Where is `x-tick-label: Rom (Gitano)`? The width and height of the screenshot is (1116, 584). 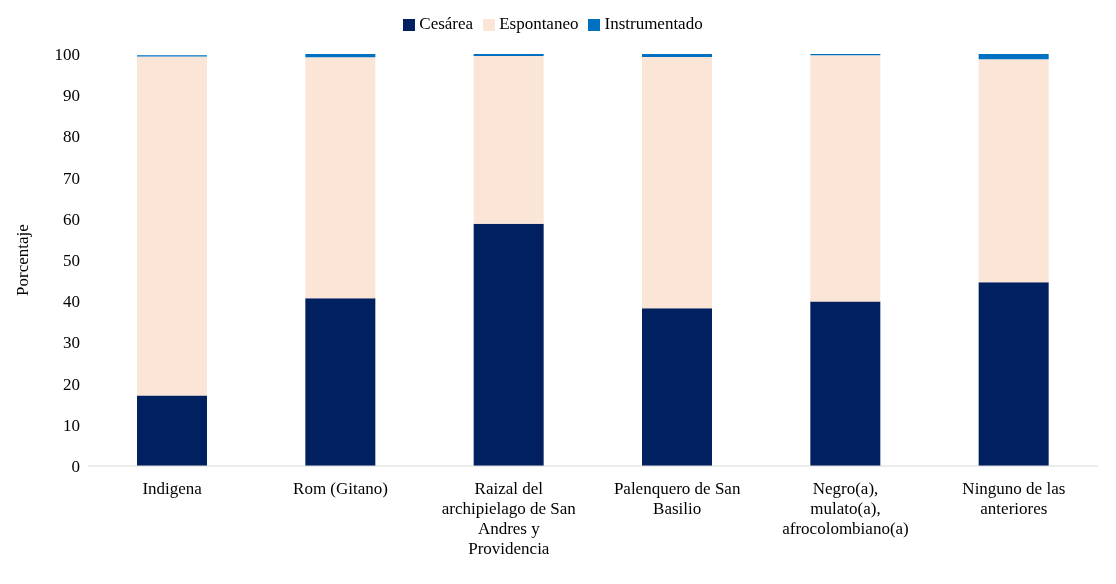
x-tick-label: Rom (Gitano) is located at coordinates (340, 488).